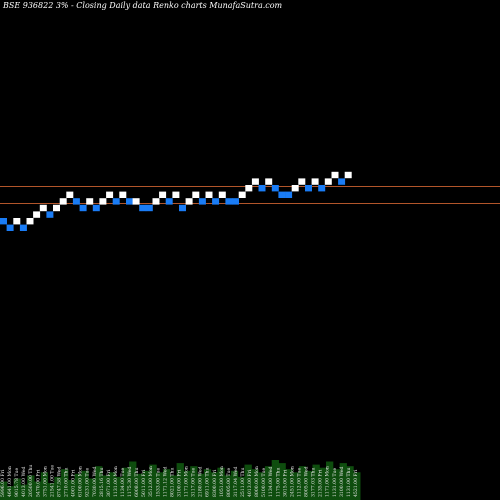 The image size is (500, 500). What do you see at coordinates (278, 482) in the screenshot?
I see `volume-label: 1175.00 Thu` at bounding box center [278, 482].